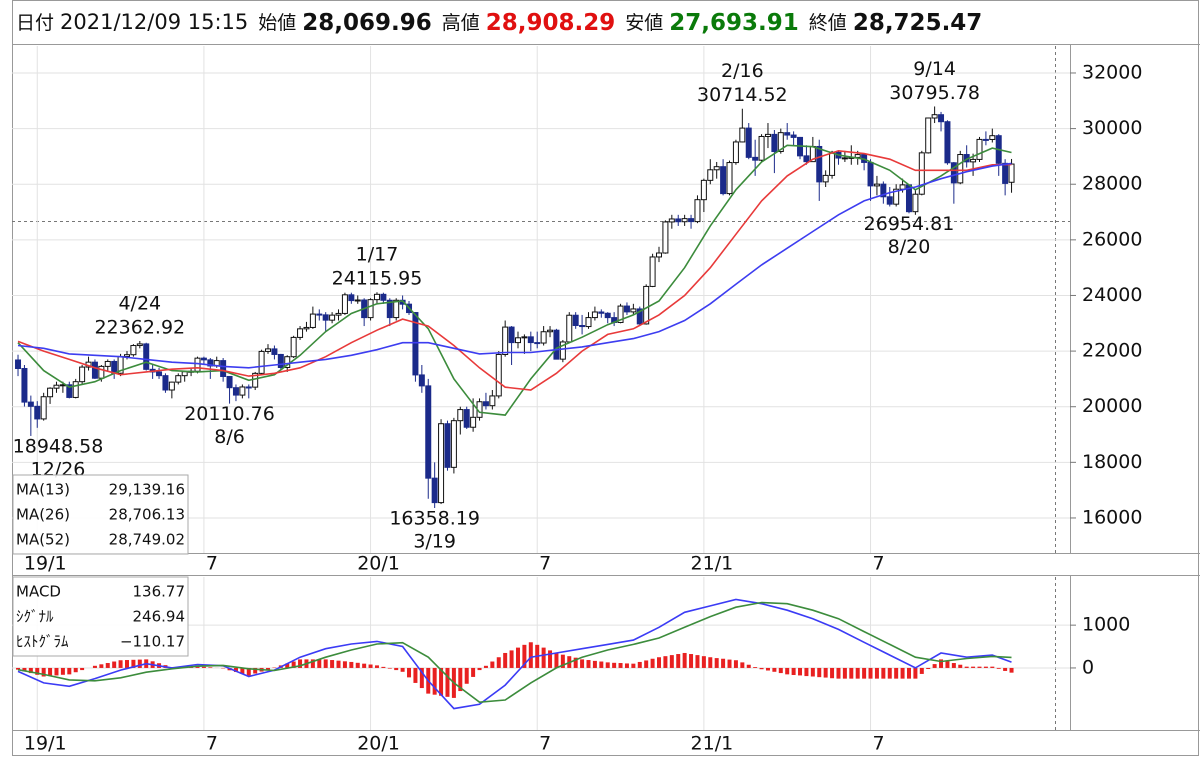 The height and width of the screenshot is (757, 1200). What do you see at coordinates (42, 642) in the screenshot?
I see `legend-label: ﾋｽﾄｸﾞﾗﾑ` at bounding box center [42, 642].